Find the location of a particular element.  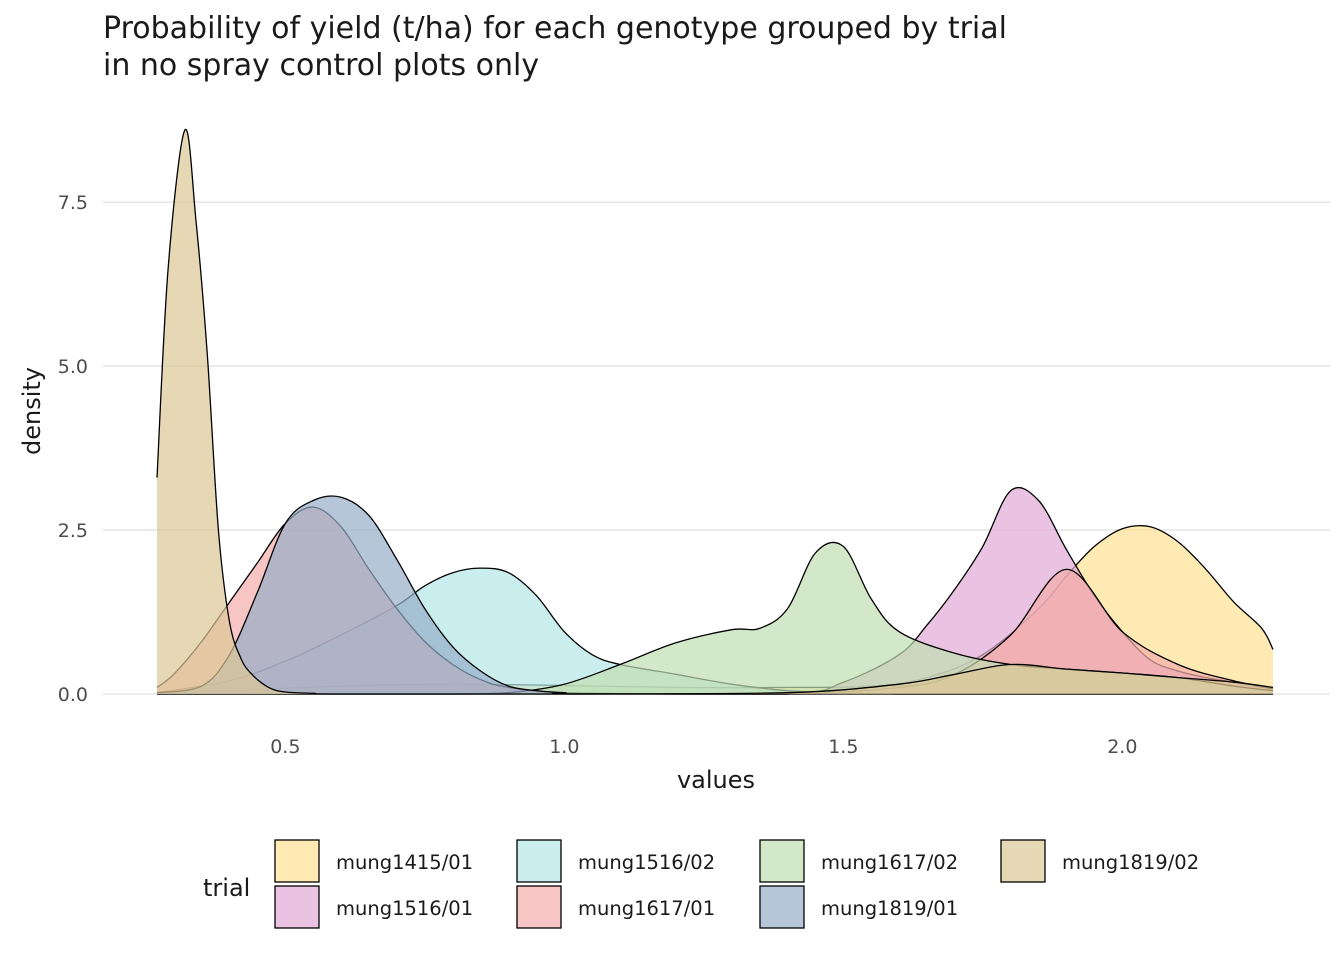

x-tick-label: 1.0 is located at coordinates (564, 747).